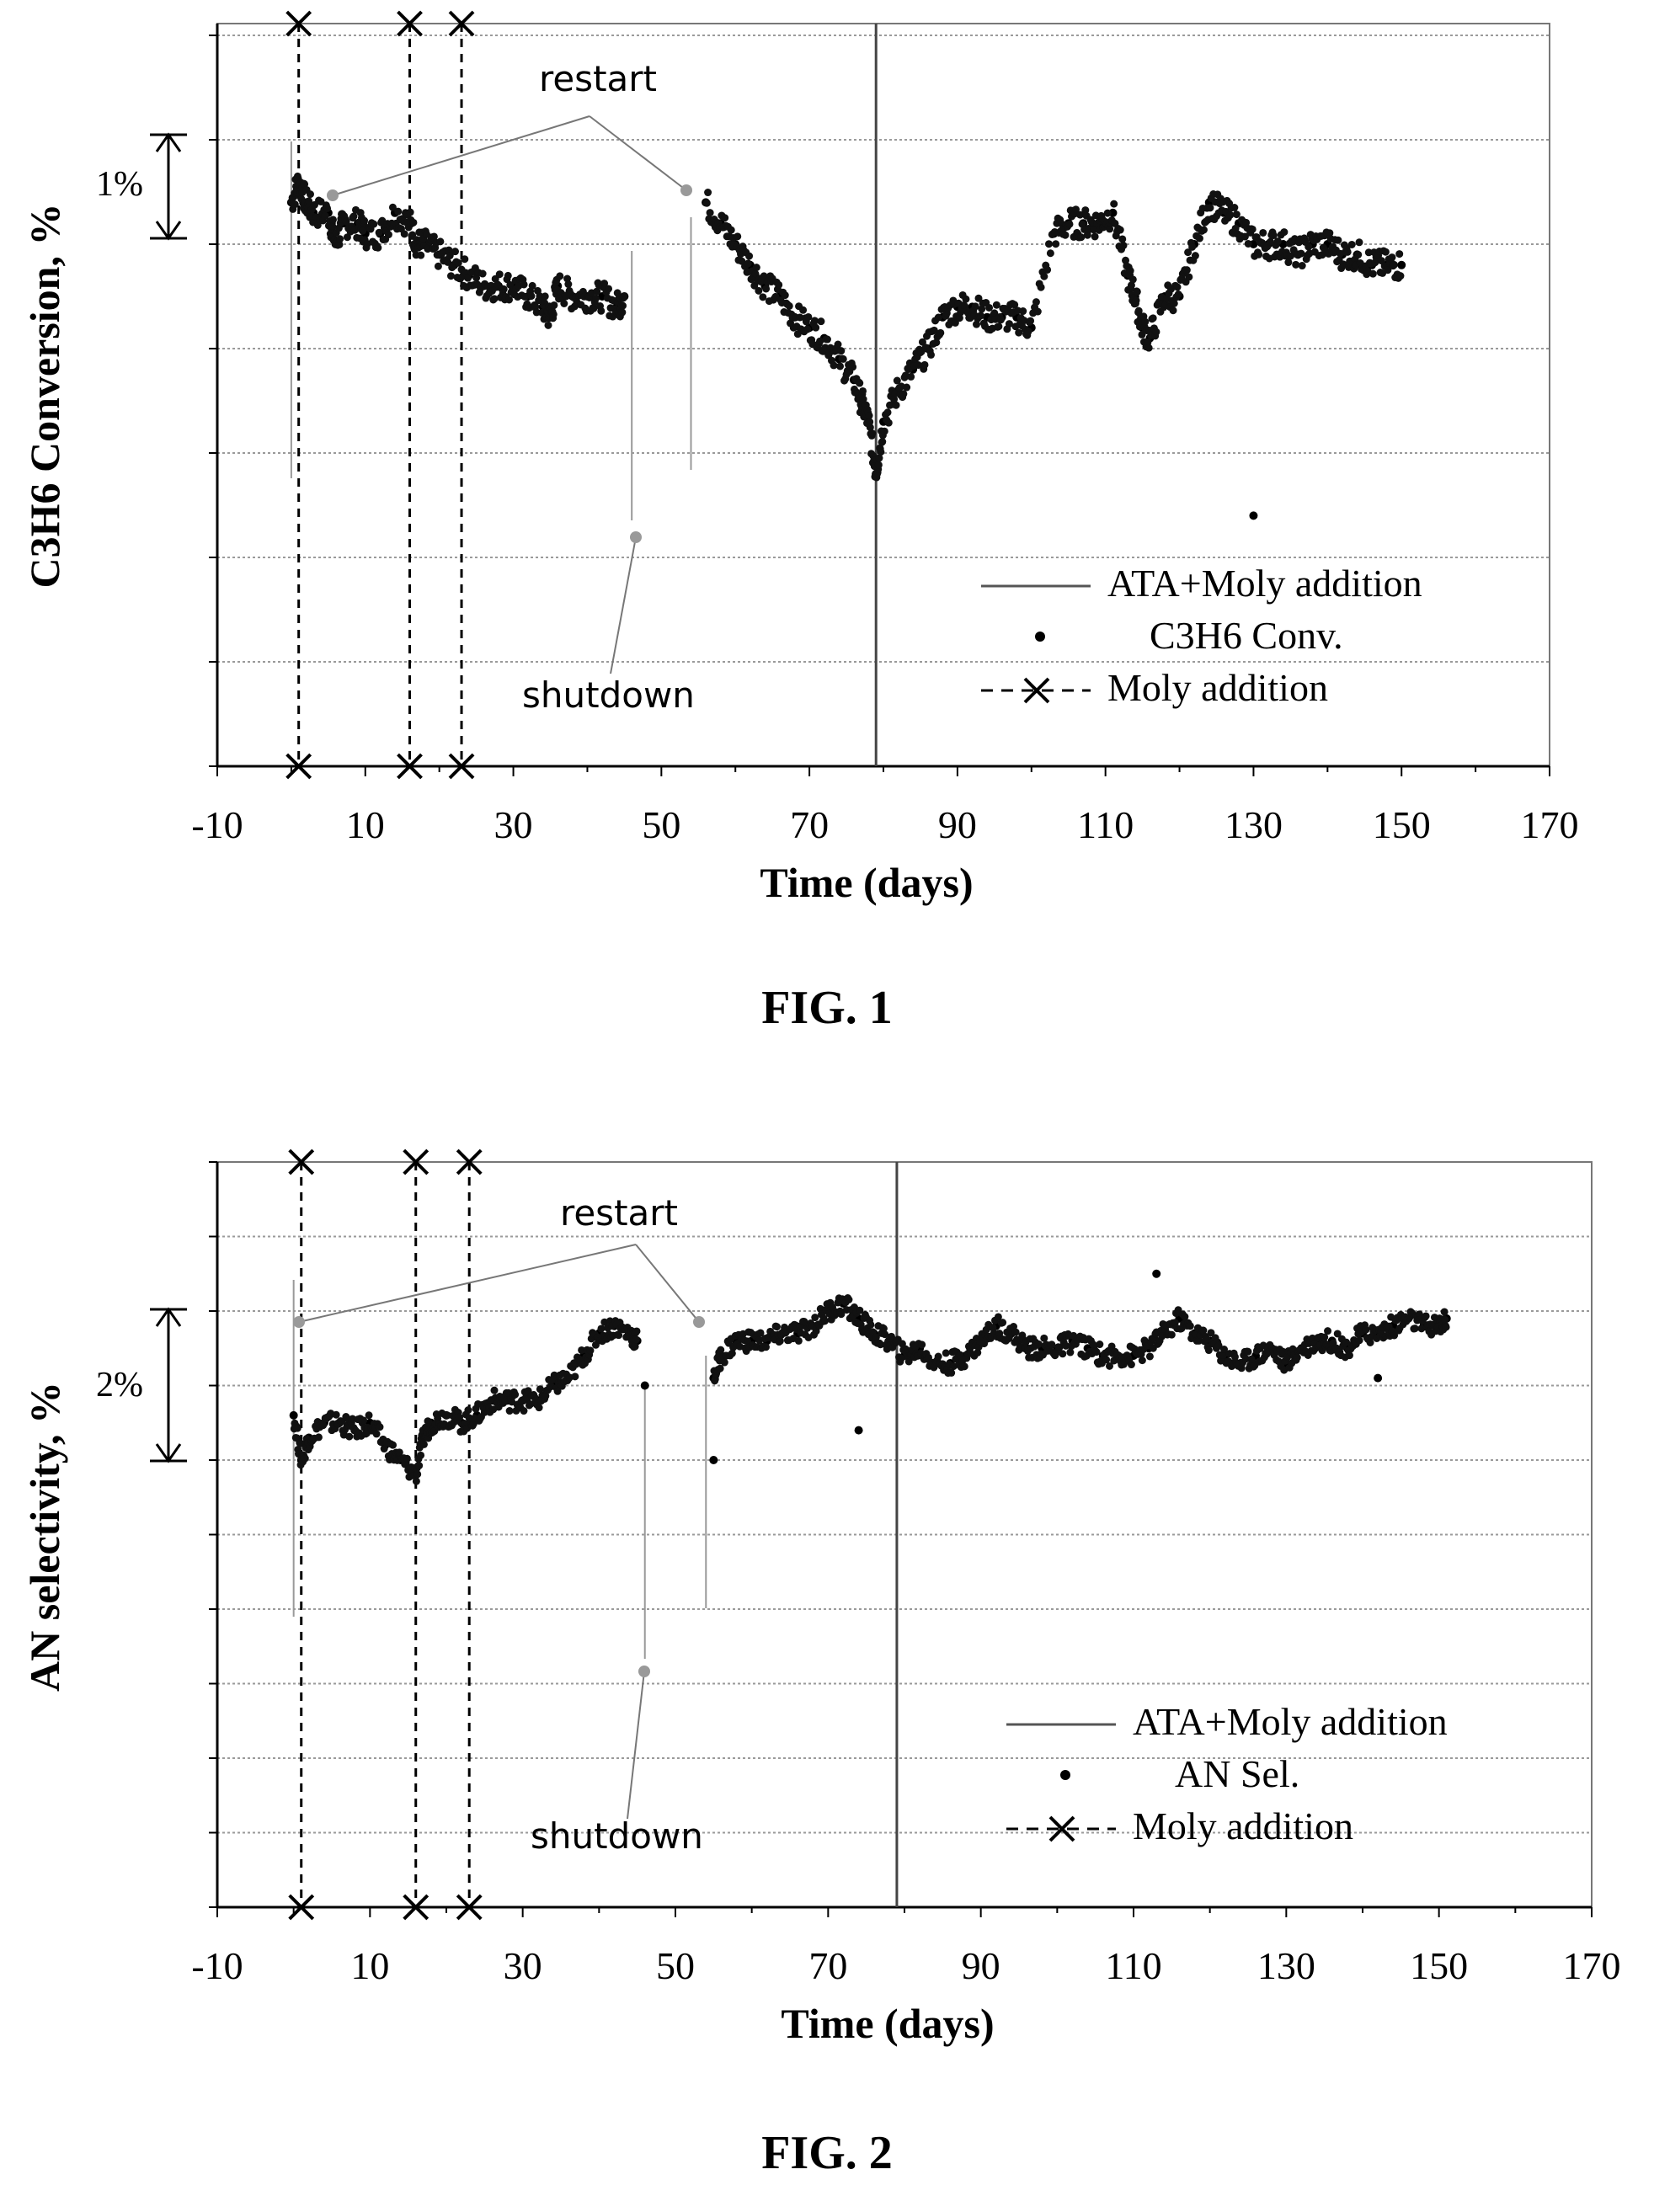 The width and height of the screenshot is (1654, 2212). What do you see at coordinates (1550, 824) in the screenshot?
I see `x-tick-label: 170` at bounding box center [1550, 824].